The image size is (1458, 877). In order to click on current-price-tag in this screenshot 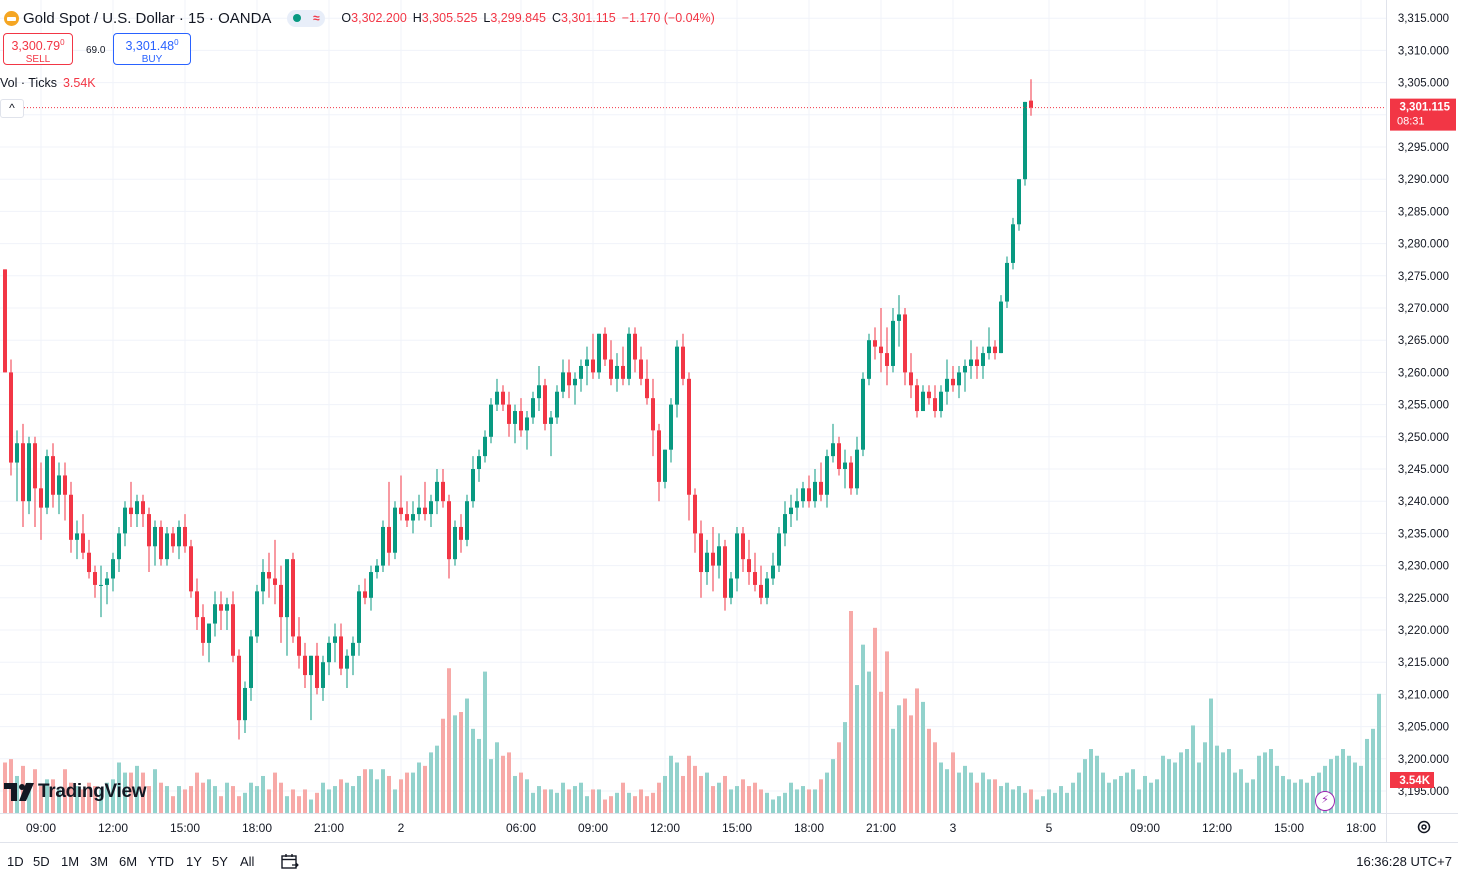, I will do `click(1423, 114)`.